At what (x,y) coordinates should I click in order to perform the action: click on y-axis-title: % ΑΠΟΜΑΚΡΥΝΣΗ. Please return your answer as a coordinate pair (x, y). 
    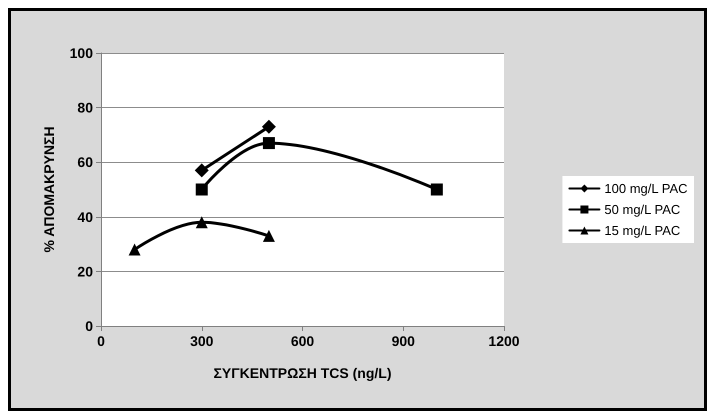
    Looking at the image, I should click on (49, 189).